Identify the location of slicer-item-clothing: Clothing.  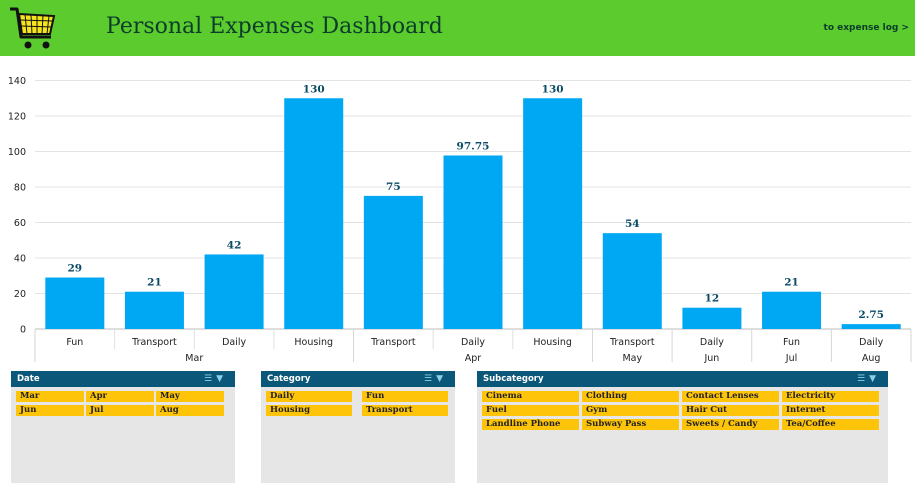
(630, 396).